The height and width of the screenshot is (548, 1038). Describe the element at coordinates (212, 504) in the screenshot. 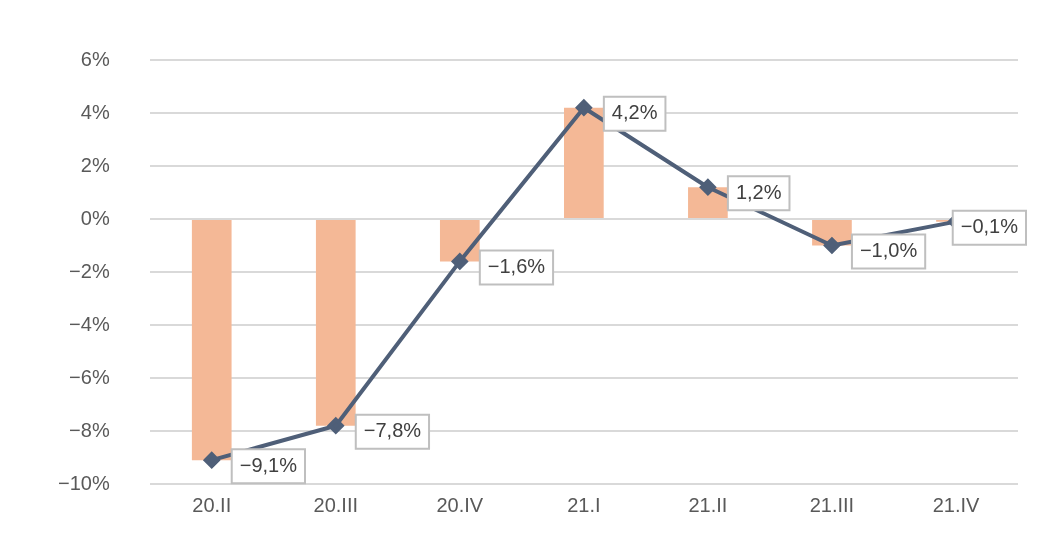

I see `x-tick-label: 20.II` at that location.